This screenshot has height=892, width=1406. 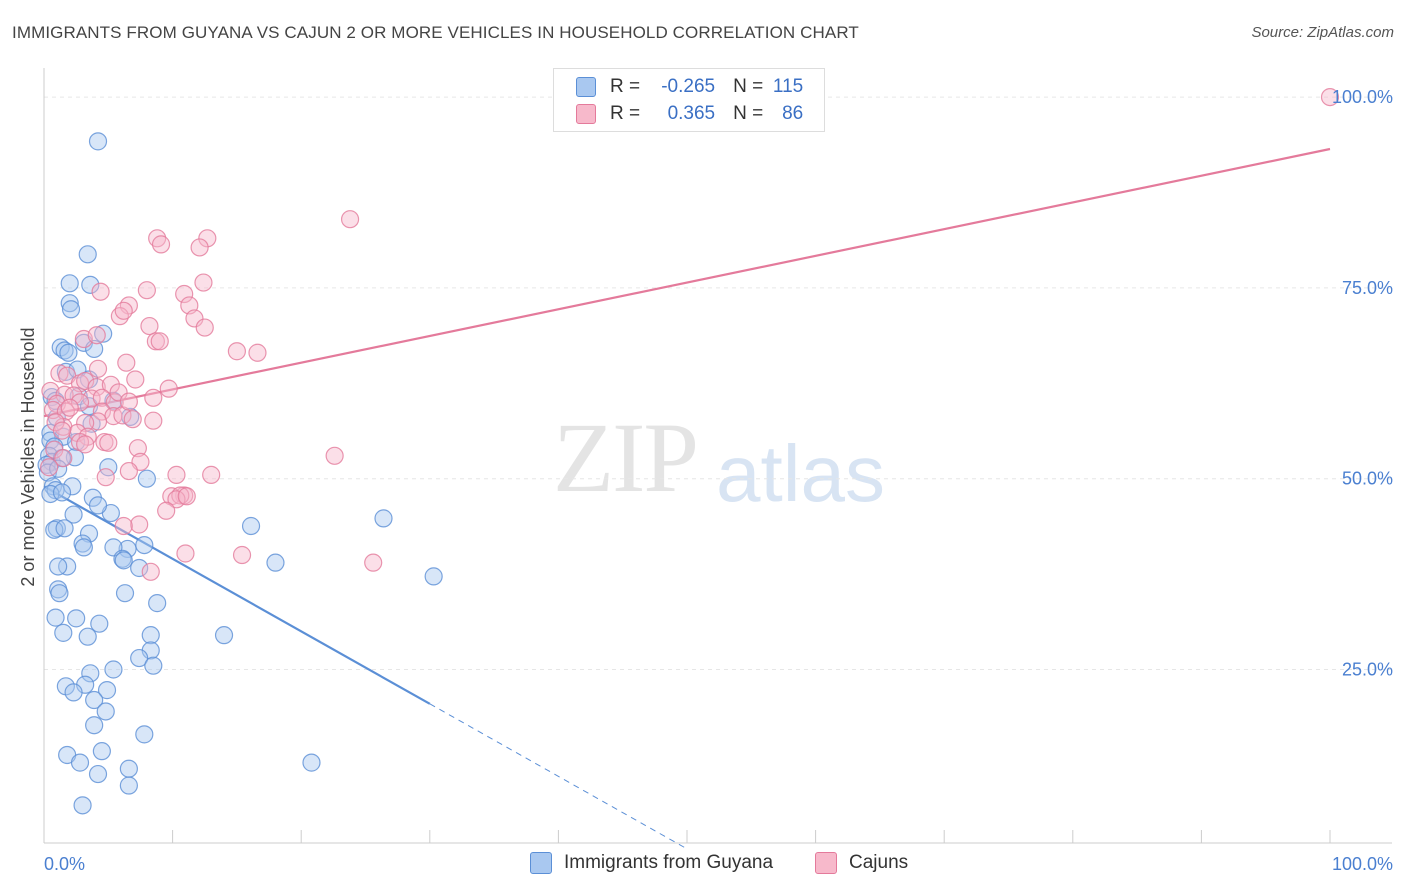 I want to click on legend-n-value: 115, so click(x=788, y=86).